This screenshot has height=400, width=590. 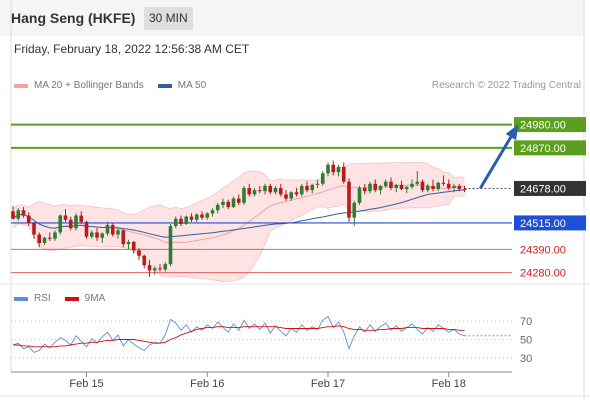 What do you see at coordinates (550, 188) in the screenshot?
I see `level-label-bg-24678.00` at bounding box center [550, 188].